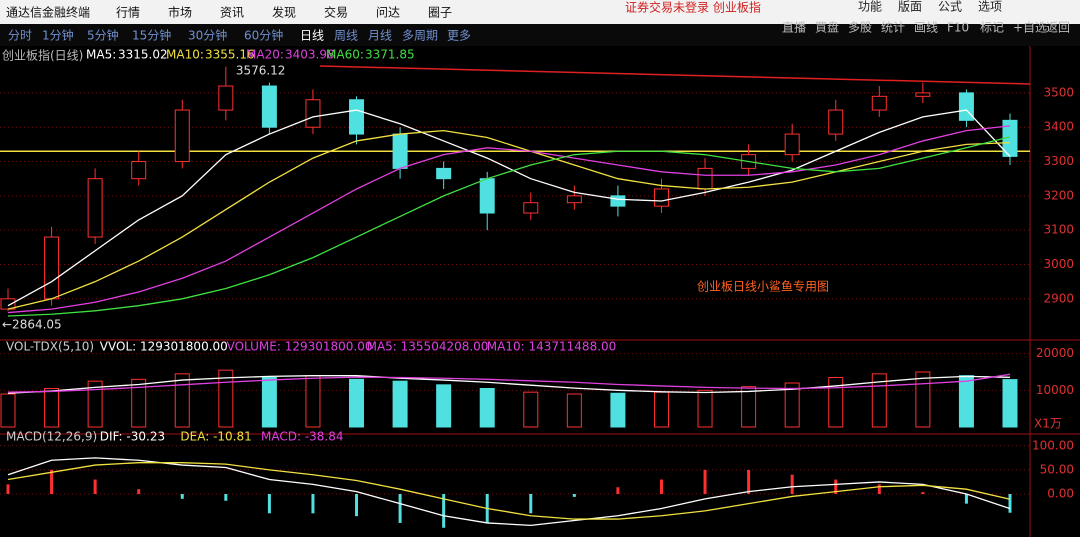 The height and width of the screenshot is (537, 1080). What do you see at coordinates (388, 13) in the screenshot?
I see `menu-item: 问达` at bounding box center [388, 13].